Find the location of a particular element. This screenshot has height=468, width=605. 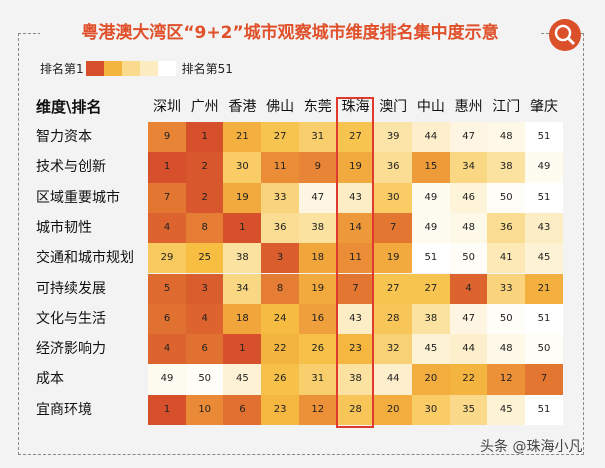

heatmap-cell: 31 is located at coordinates (317, 137).